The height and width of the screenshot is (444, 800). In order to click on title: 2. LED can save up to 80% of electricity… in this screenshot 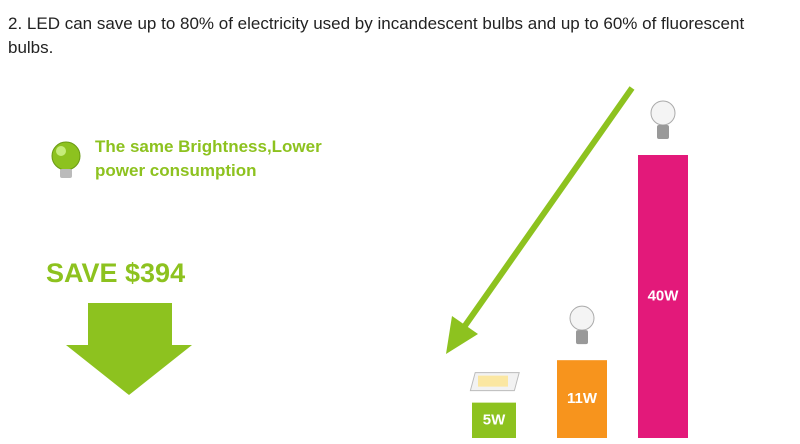, I will do `click(376, 35)`.